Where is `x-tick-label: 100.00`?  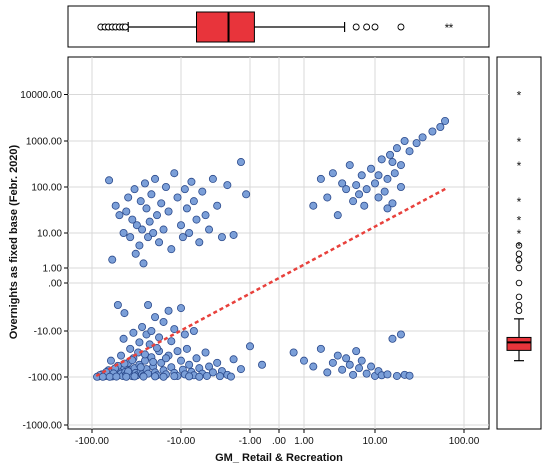 x-tick-label: 100.00 is located at coordinates (464, 441).